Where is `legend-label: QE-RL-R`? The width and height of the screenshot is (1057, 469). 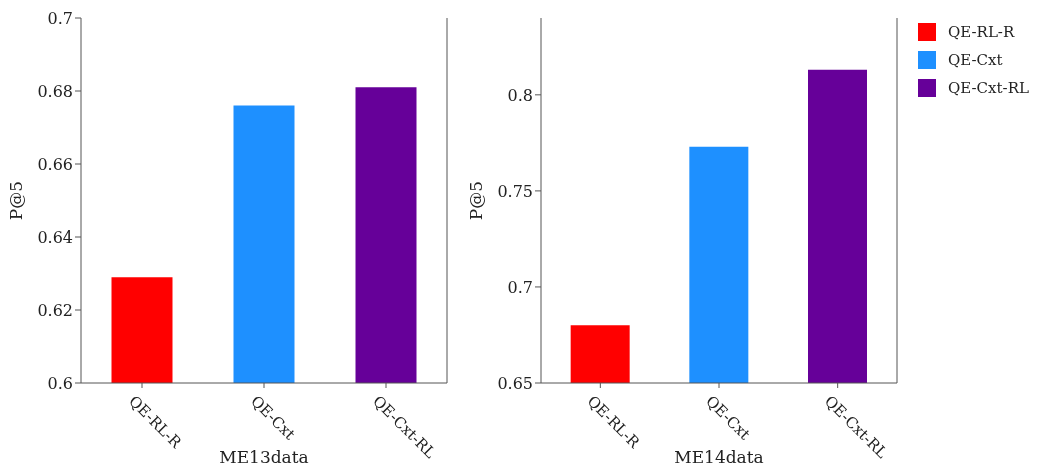
legend-label: QE-RL-R is located at coordinates (981, 32).